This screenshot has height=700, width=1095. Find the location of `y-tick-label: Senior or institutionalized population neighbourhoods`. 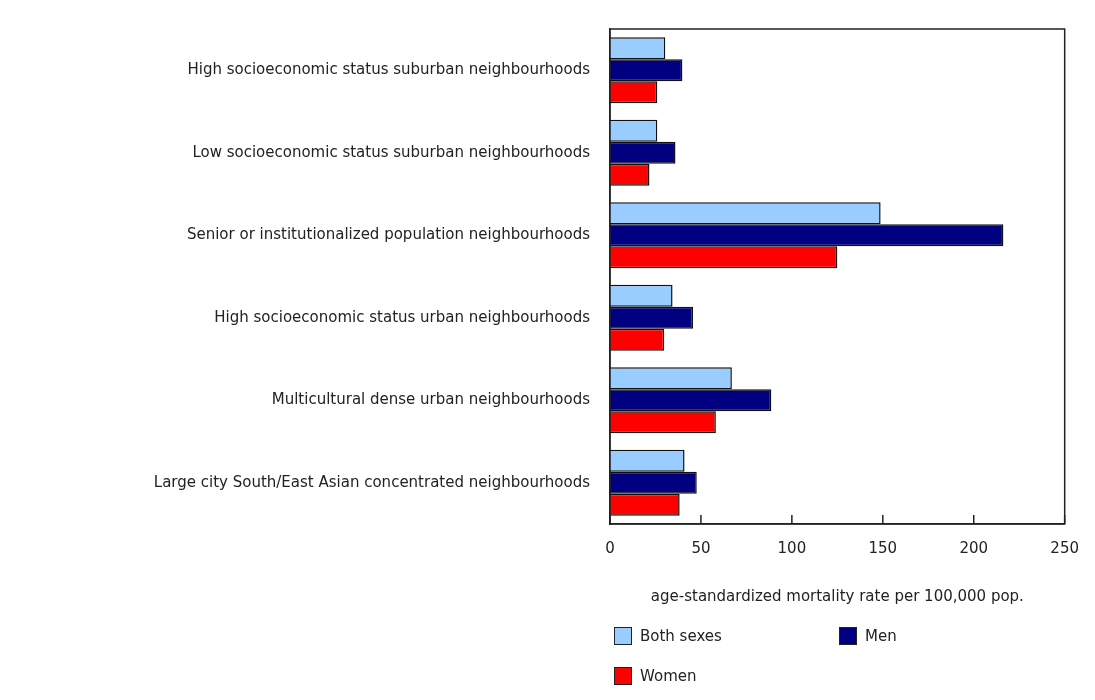

y-tick-label: Senior or institutionalized population neighbourhoods is located at coordinates (388, 234).